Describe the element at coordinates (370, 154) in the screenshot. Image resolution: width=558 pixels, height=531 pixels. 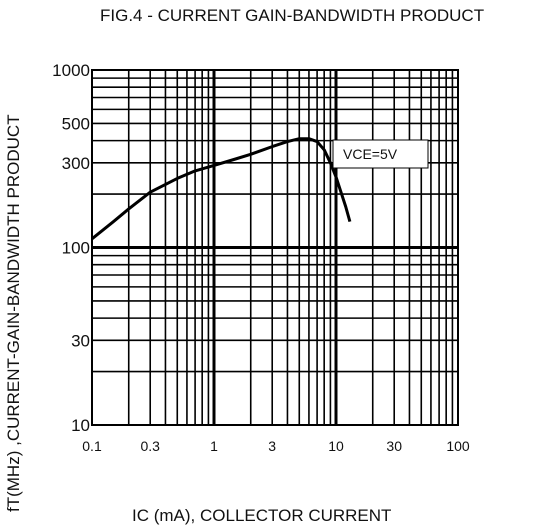
I see `annotation-label: VCE=5V` at that location.